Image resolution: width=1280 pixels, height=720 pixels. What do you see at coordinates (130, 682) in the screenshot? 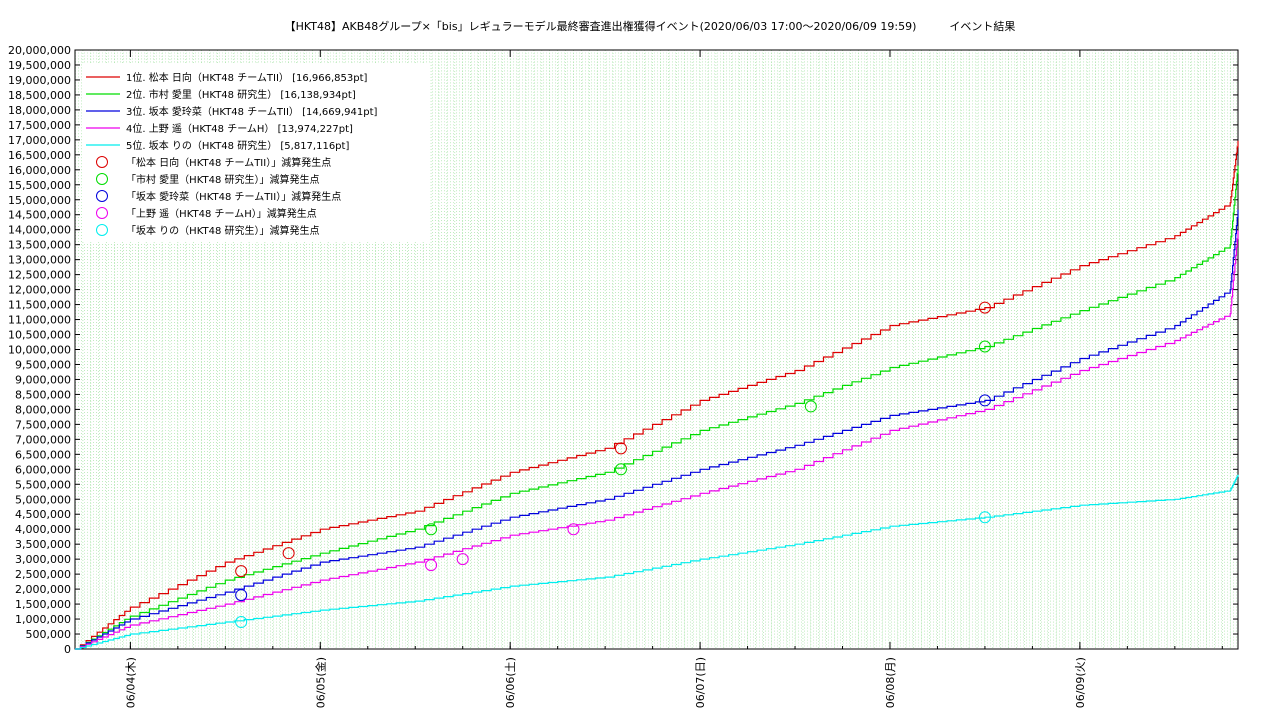
I see `x-tick-label: 06/04(木)` at bounding box center [130, 682].